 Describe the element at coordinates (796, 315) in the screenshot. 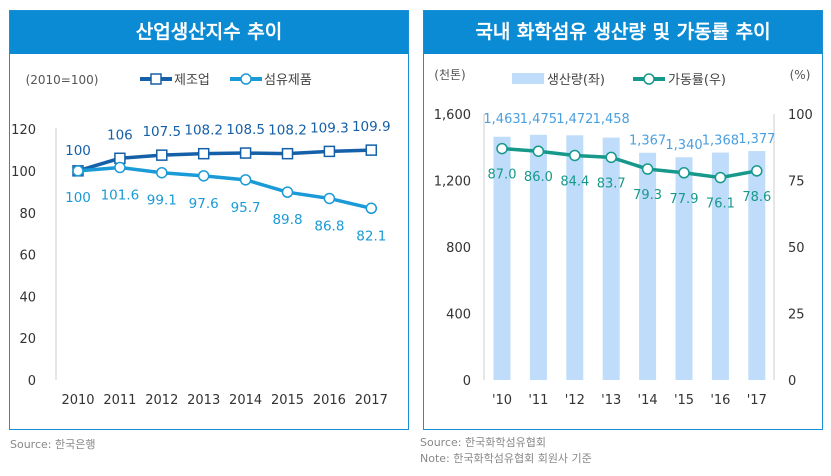

I see `right-y-tick-label: 25` at that location.